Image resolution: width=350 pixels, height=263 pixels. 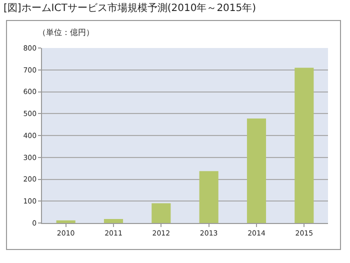 What do you see at coordinates (130, 8) in the screenshot?
I see `chart-title: [図]ホームICTサービス市場規模予測(2010年～2015年)` at bounding box center [130, 8].